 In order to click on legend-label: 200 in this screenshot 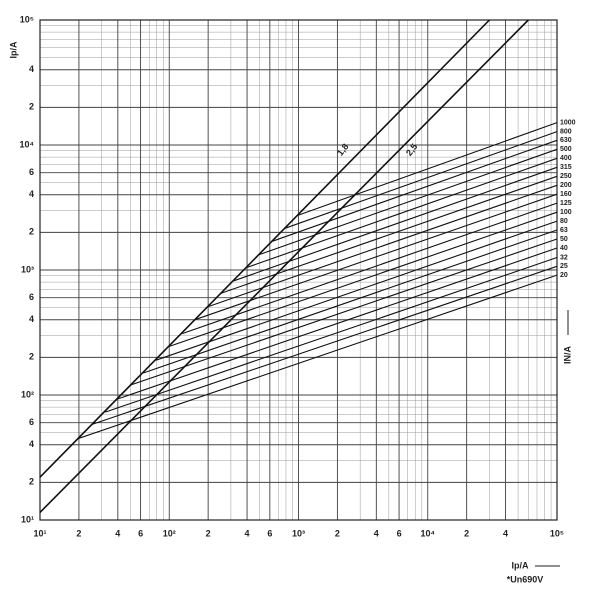, I will do `click(566, 185)`.